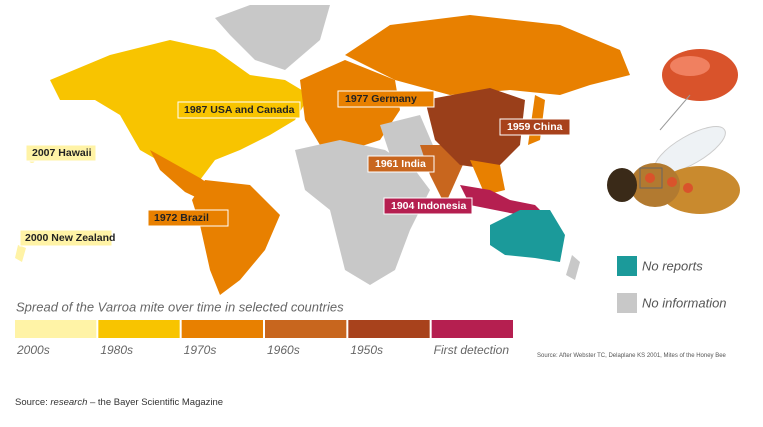 This screenshot has height=427, width=763. I want to click on scale-label: 1970s, so click(200, 350).